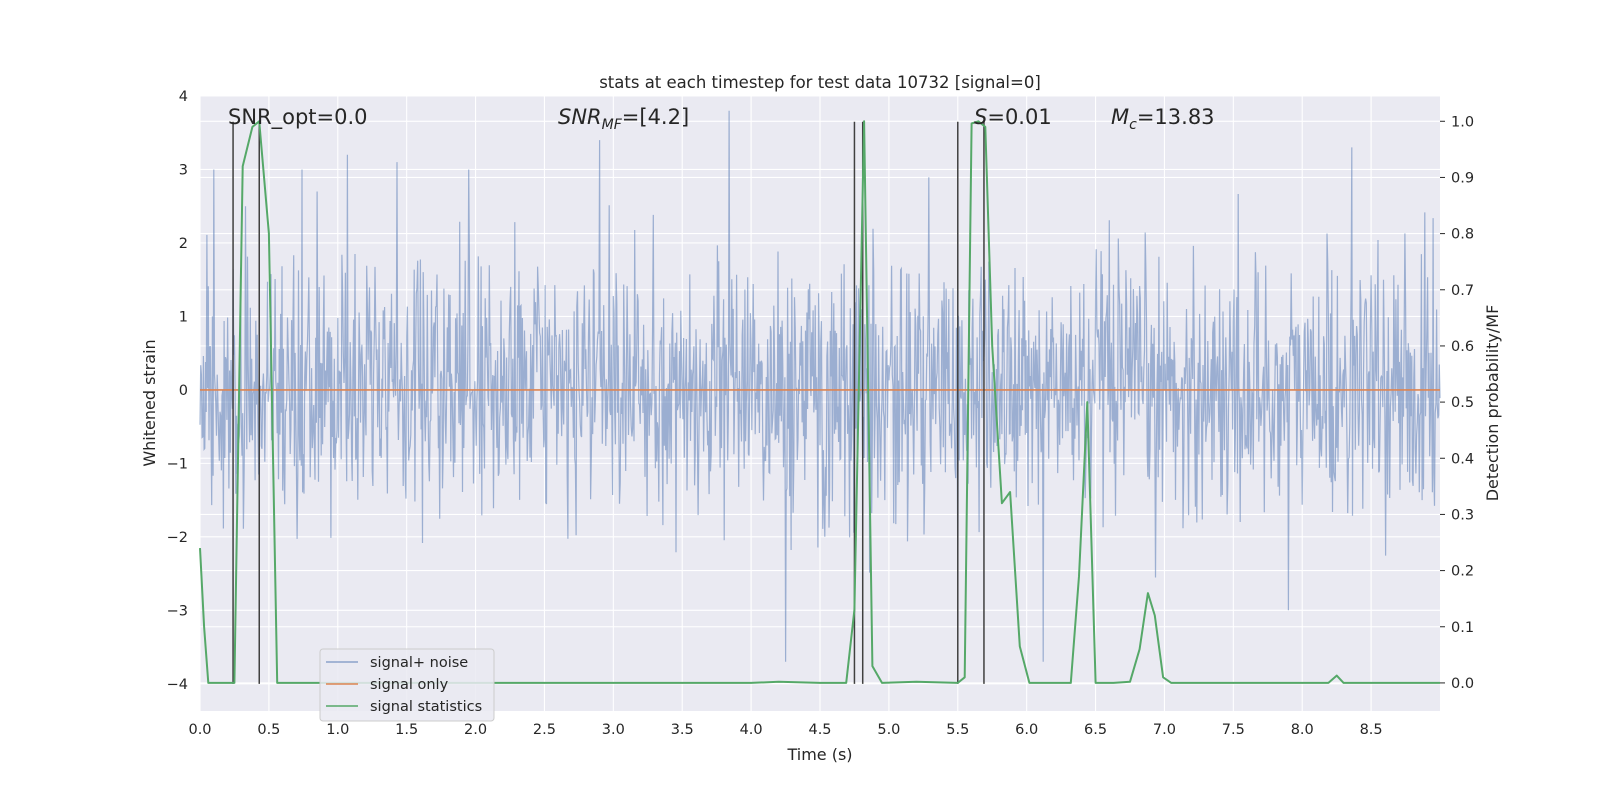  Describe the element at coordinates (1462, 122) in the screenshot. I see `y-right-tick-label: 1.0` at that location.